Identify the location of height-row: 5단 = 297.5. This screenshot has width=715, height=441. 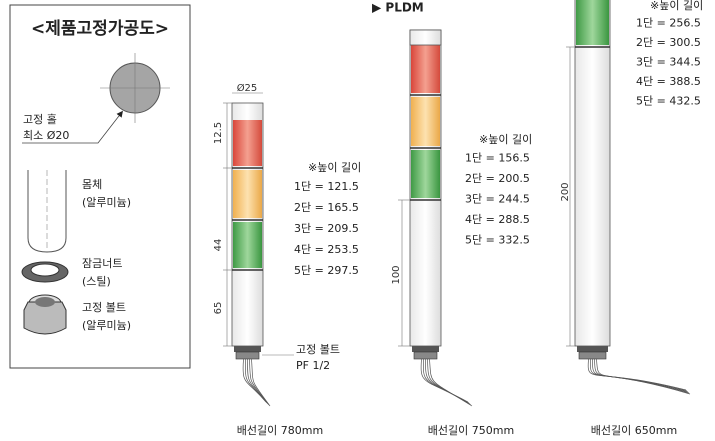
(326, 270).